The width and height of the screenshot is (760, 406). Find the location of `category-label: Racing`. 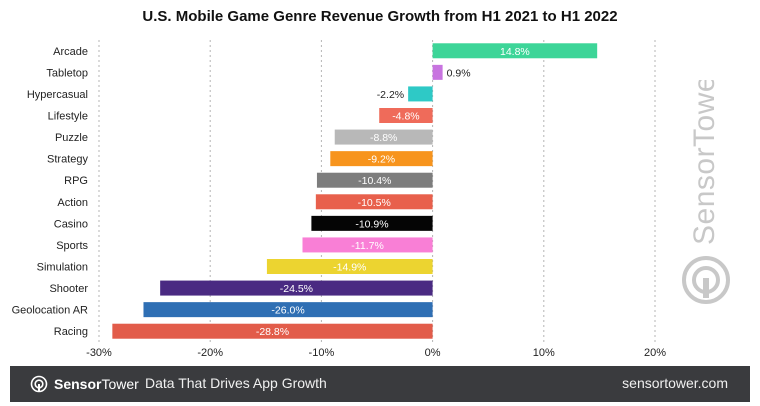

category-label: Racing is located at coordinates (71, 332).